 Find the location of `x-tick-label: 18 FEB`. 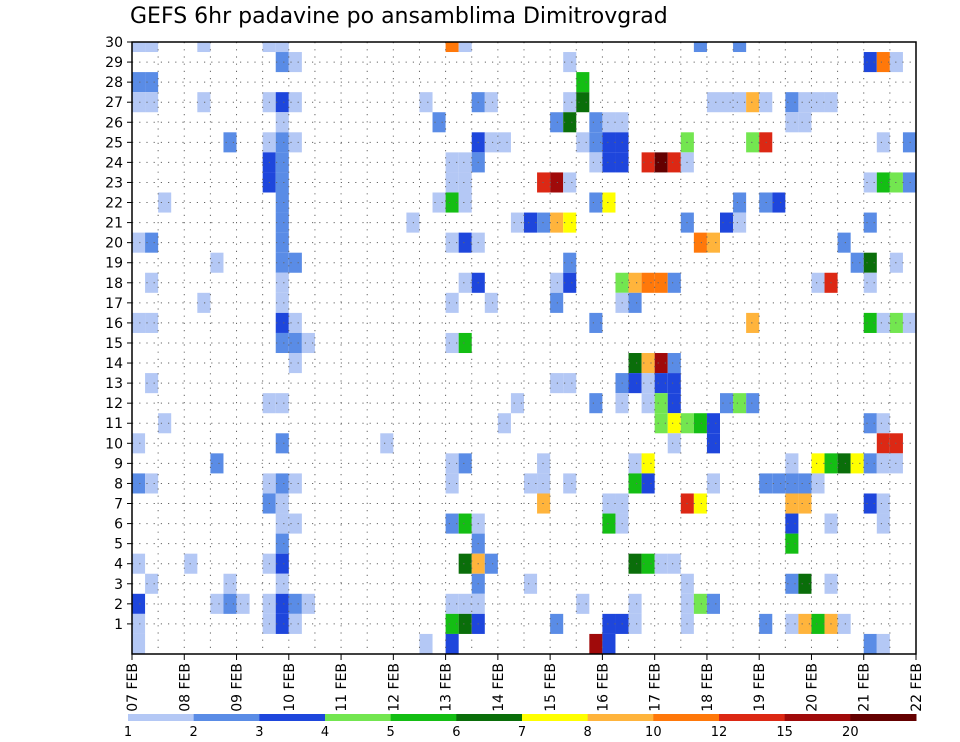

x-tick-label: 18 FEB is located at coordinates (708, 687).